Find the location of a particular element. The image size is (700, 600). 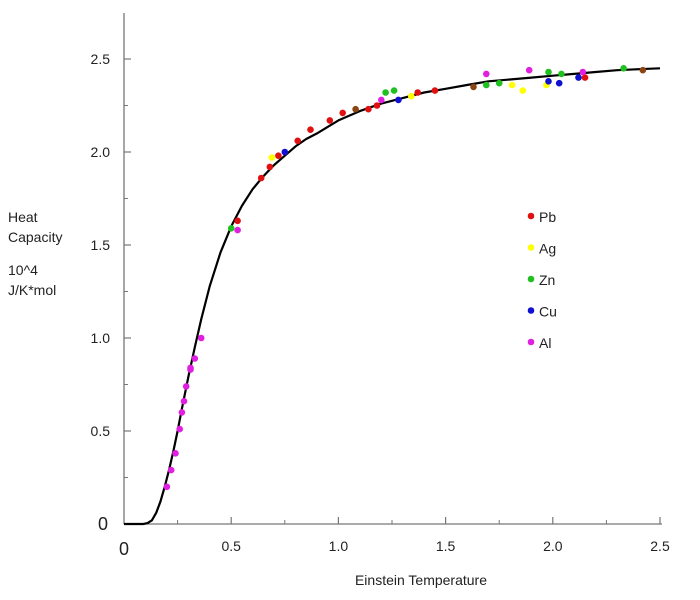

legend-marker-al is located at coordinates (531, 342).